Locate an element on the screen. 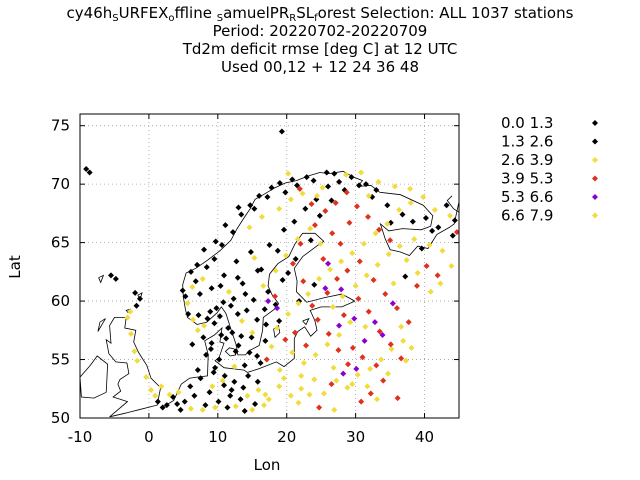  x-axis-label: Lon is located at coordinates (267, 465).